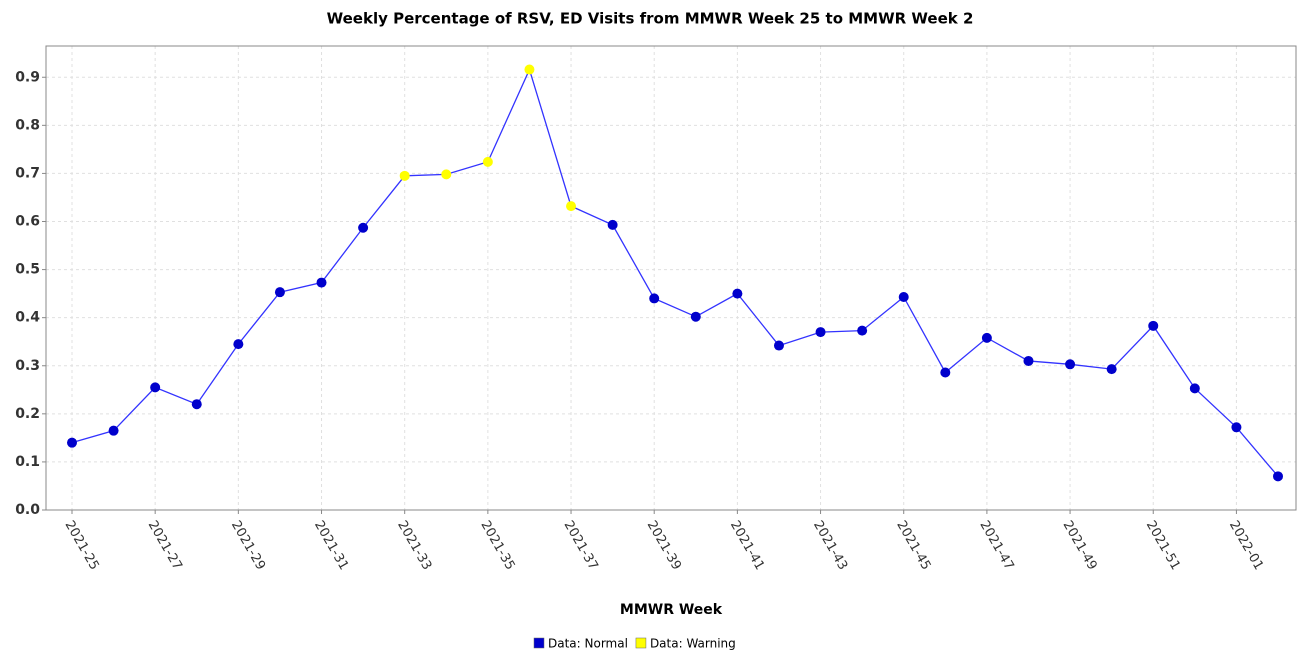  Describe the element at coordinates (693, 644) in the screenshot. I see `legend-label: Data: Warning` at that location.